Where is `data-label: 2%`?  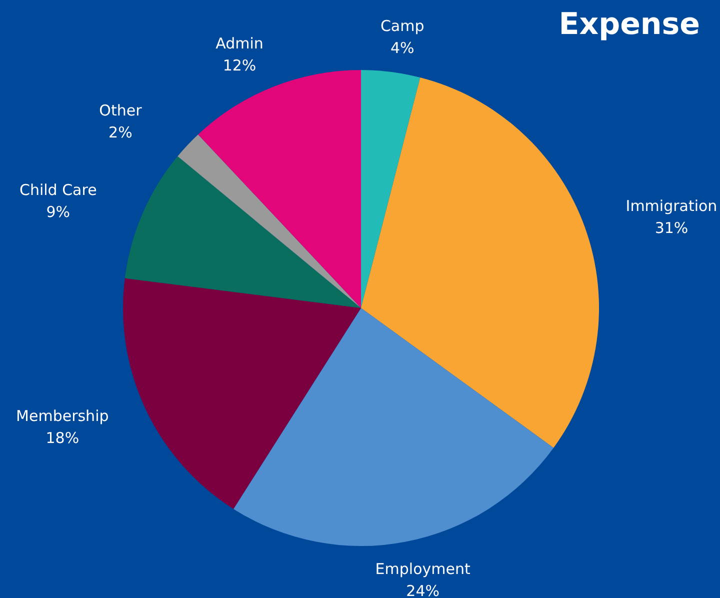
data-label: 2% is located at coordinates (120, 133).